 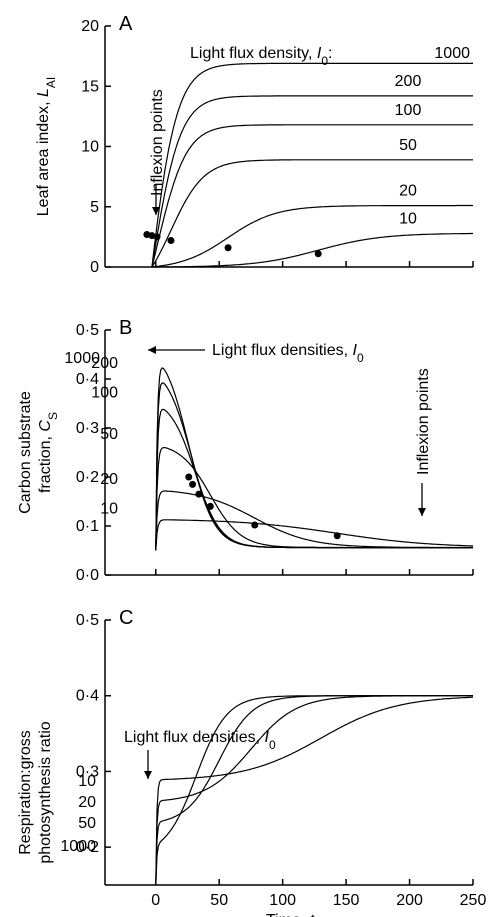 What do you see at coordinates (51, 82) in the screenshot?
I see `y-axis-label-part: AI` at bounding box center [51, 82].